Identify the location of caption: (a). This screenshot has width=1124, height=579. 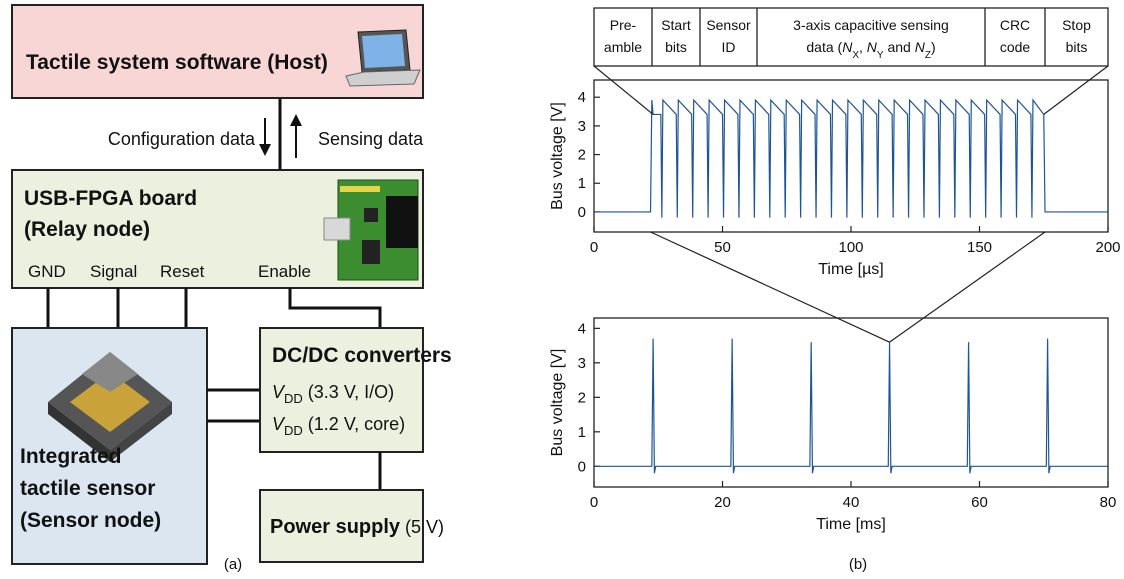
(233, 564).